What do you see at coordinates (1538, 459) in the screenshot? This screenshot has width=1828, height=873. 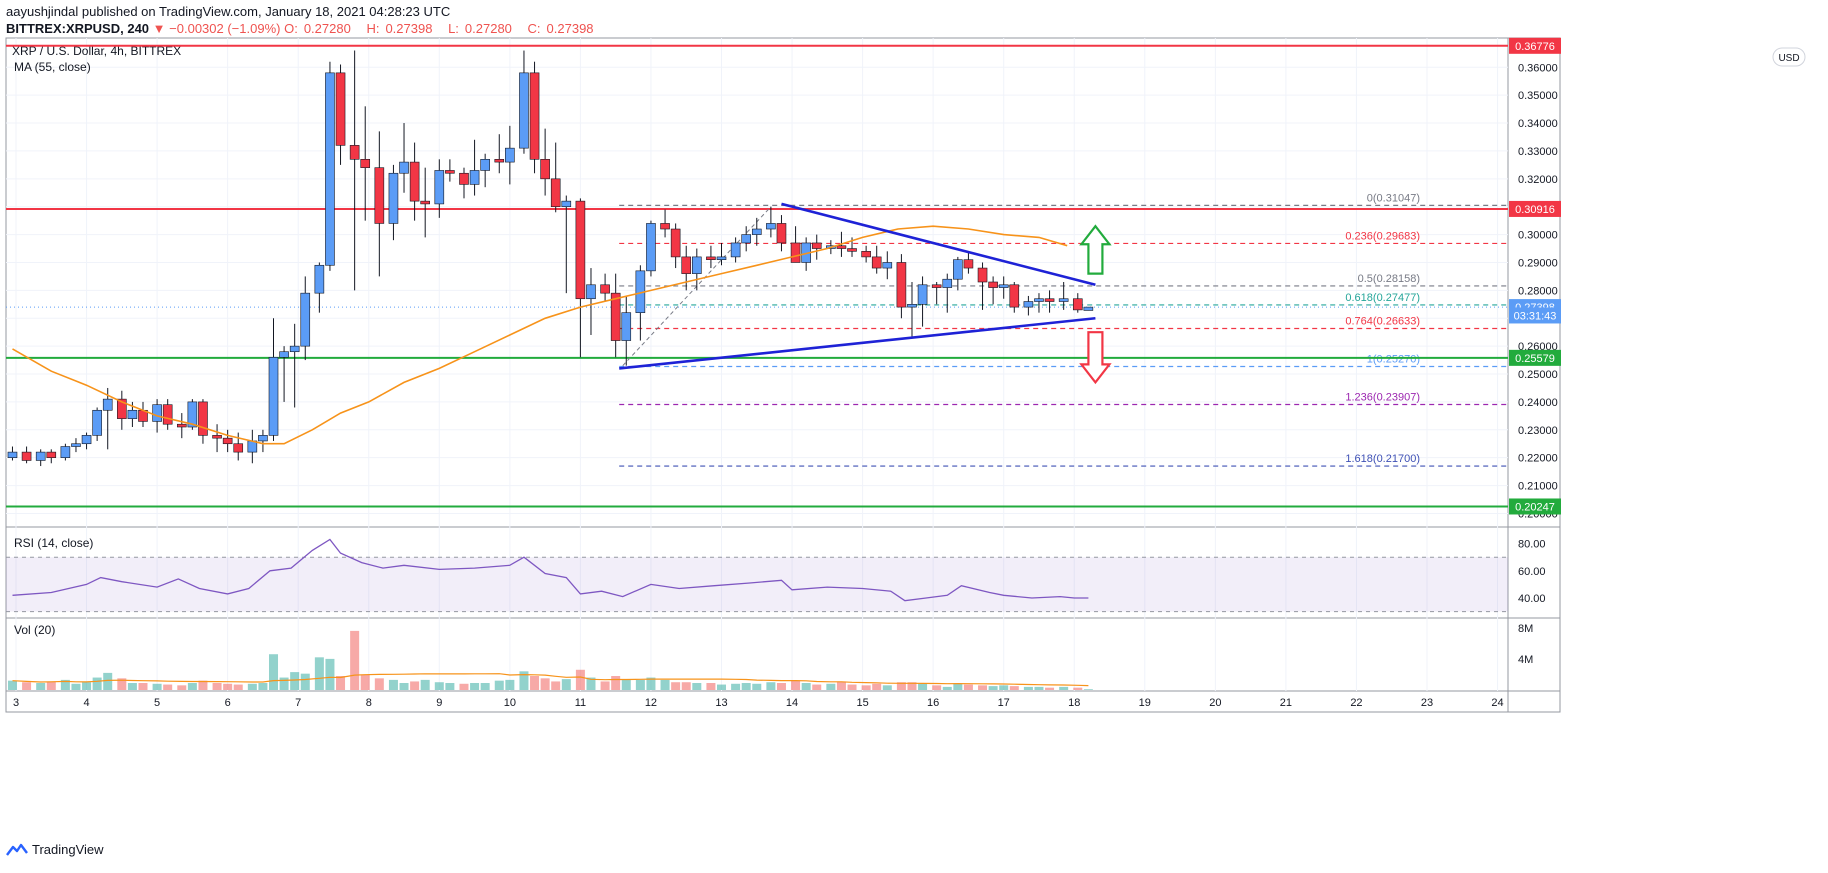 I see `y-tick-label: 0.22000` at bounding box center [1538, 459].